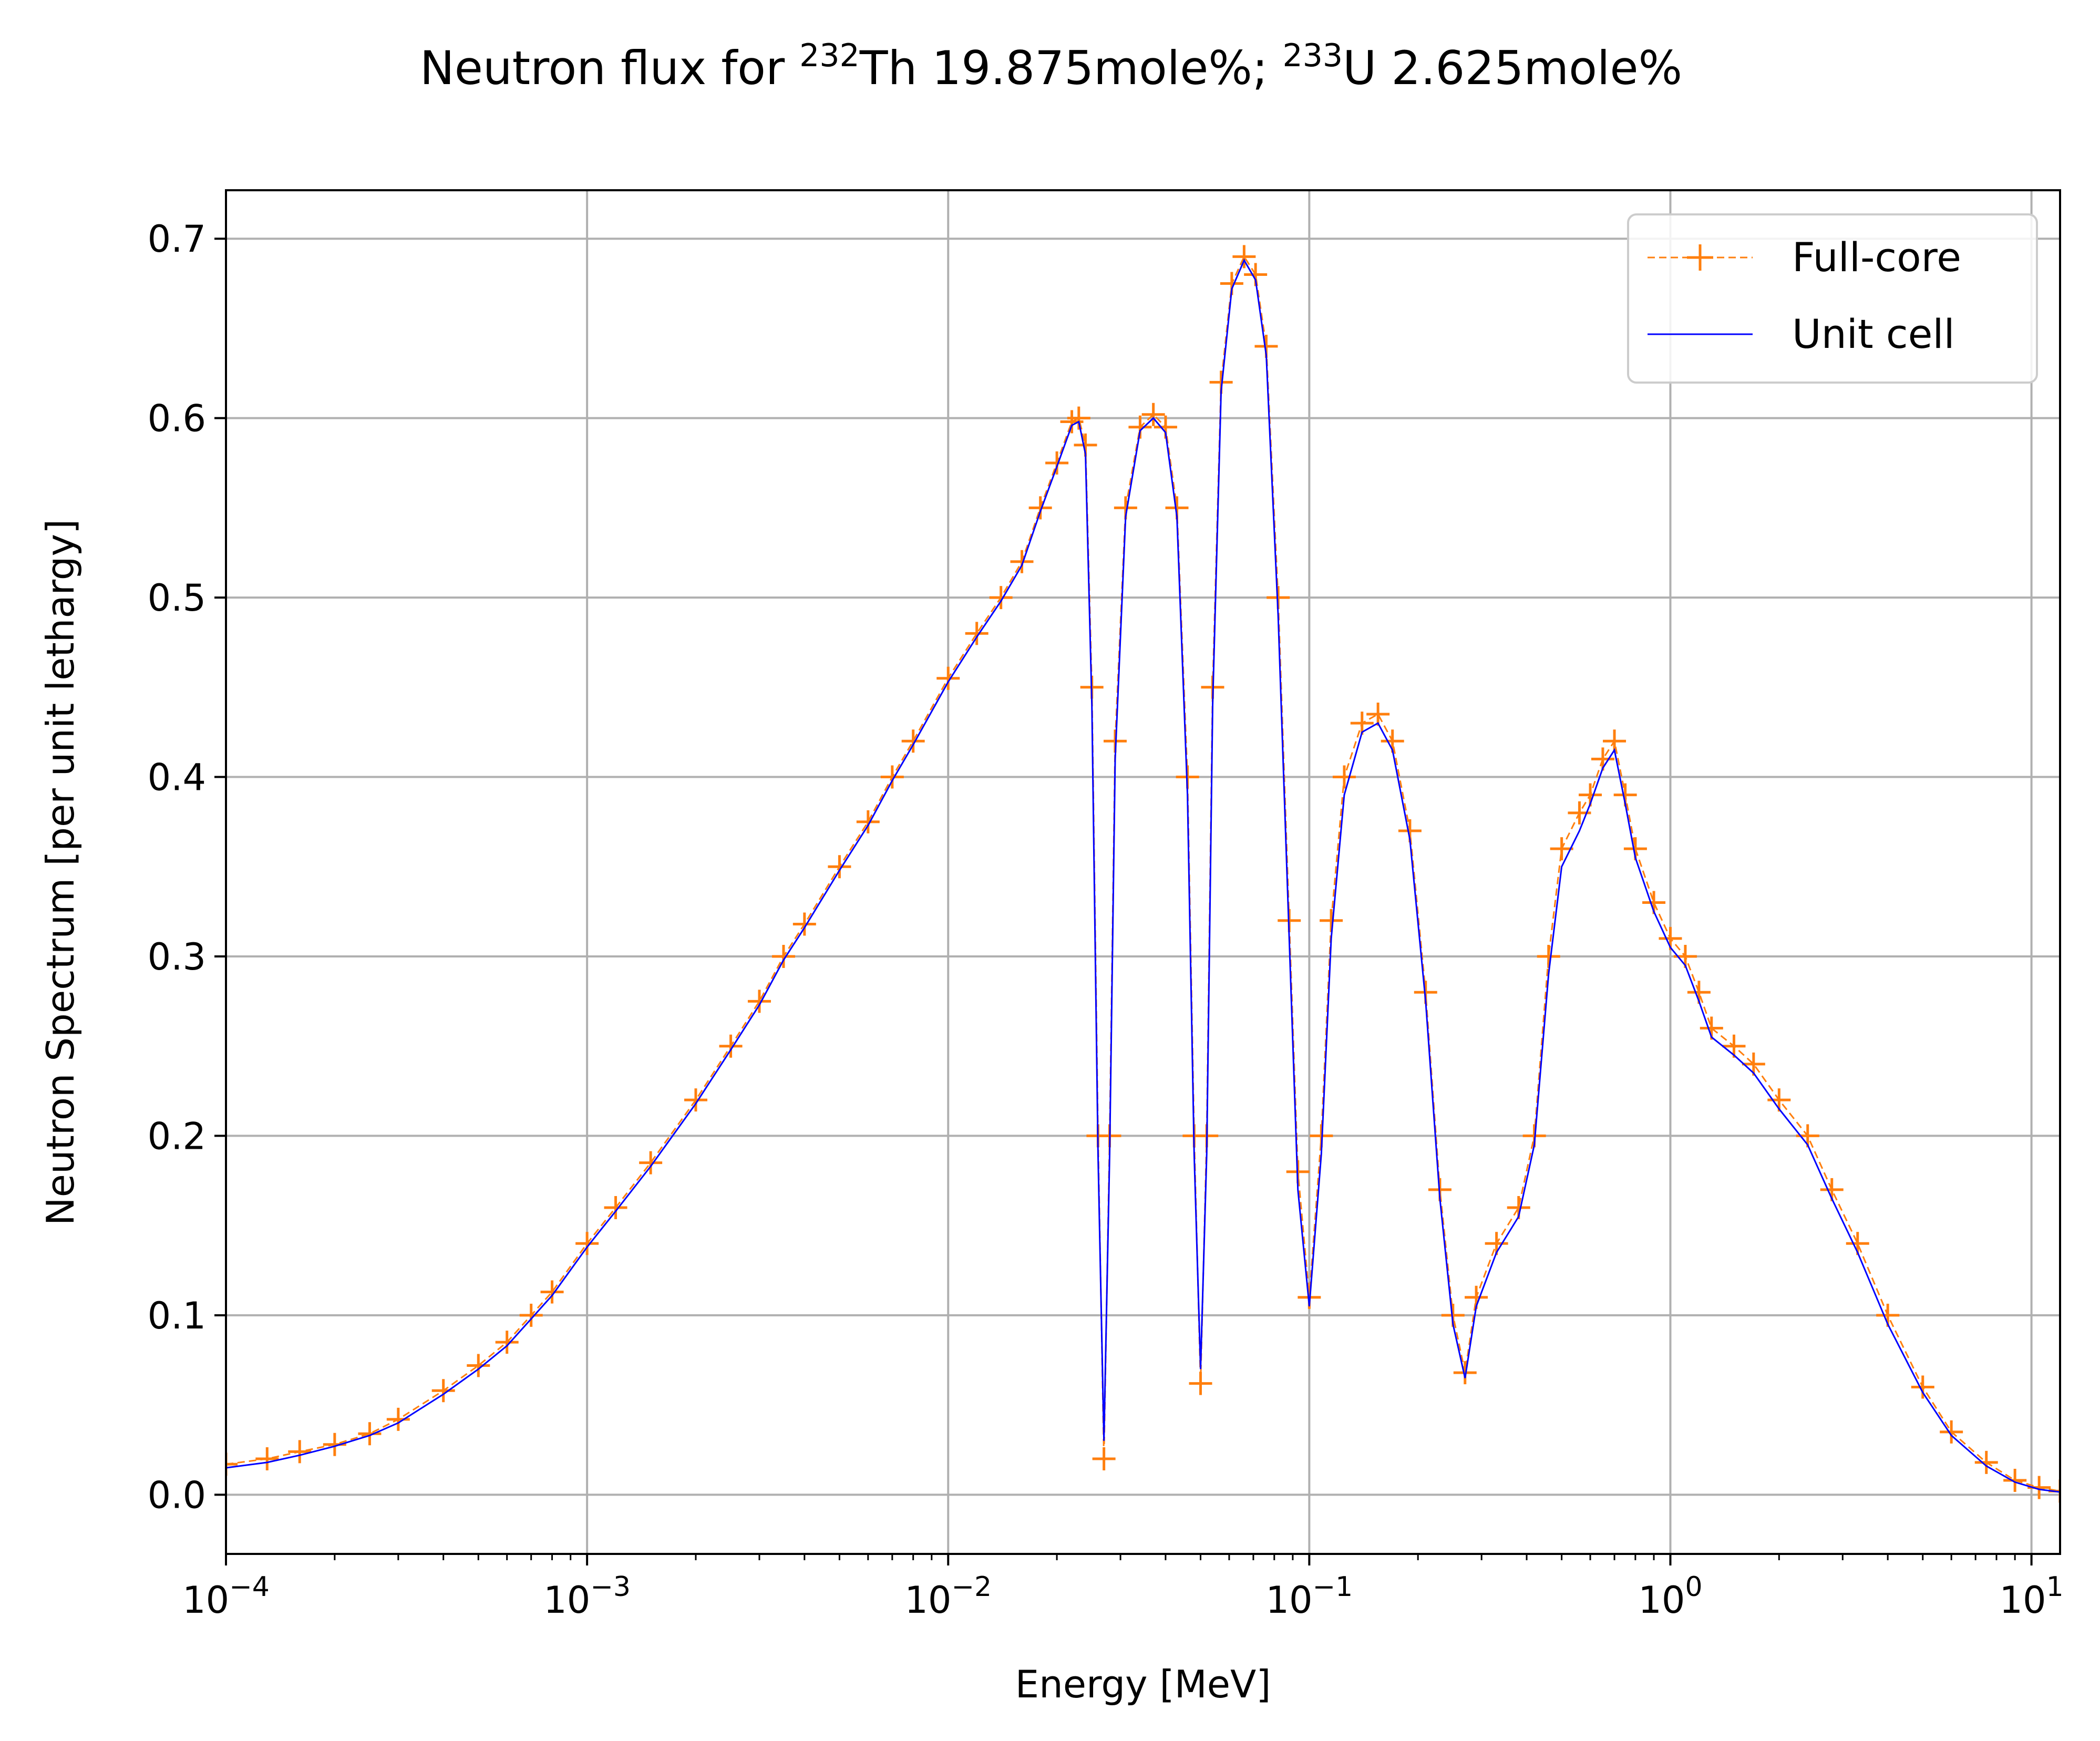 The width and height of the screenshot is (2100, 1741). What do you see at coordinates (2032, 1597) in the screenshot?
I see `x-tick-label: 10¹` at bounding box center [2032, 1597].